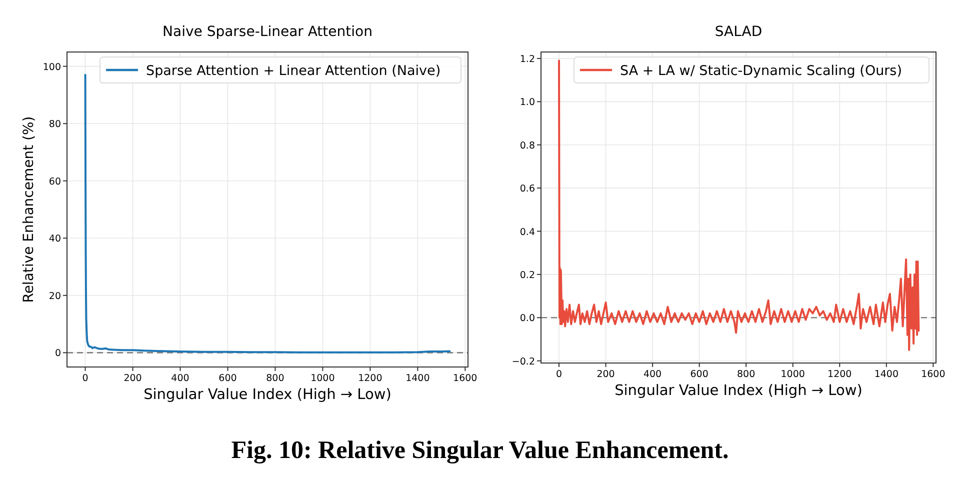 This screenshot has height=479, width=961. Describe the element at coordinates (527, 59) in the screenshot. I see `y-tick-label: 1.2` at that location.